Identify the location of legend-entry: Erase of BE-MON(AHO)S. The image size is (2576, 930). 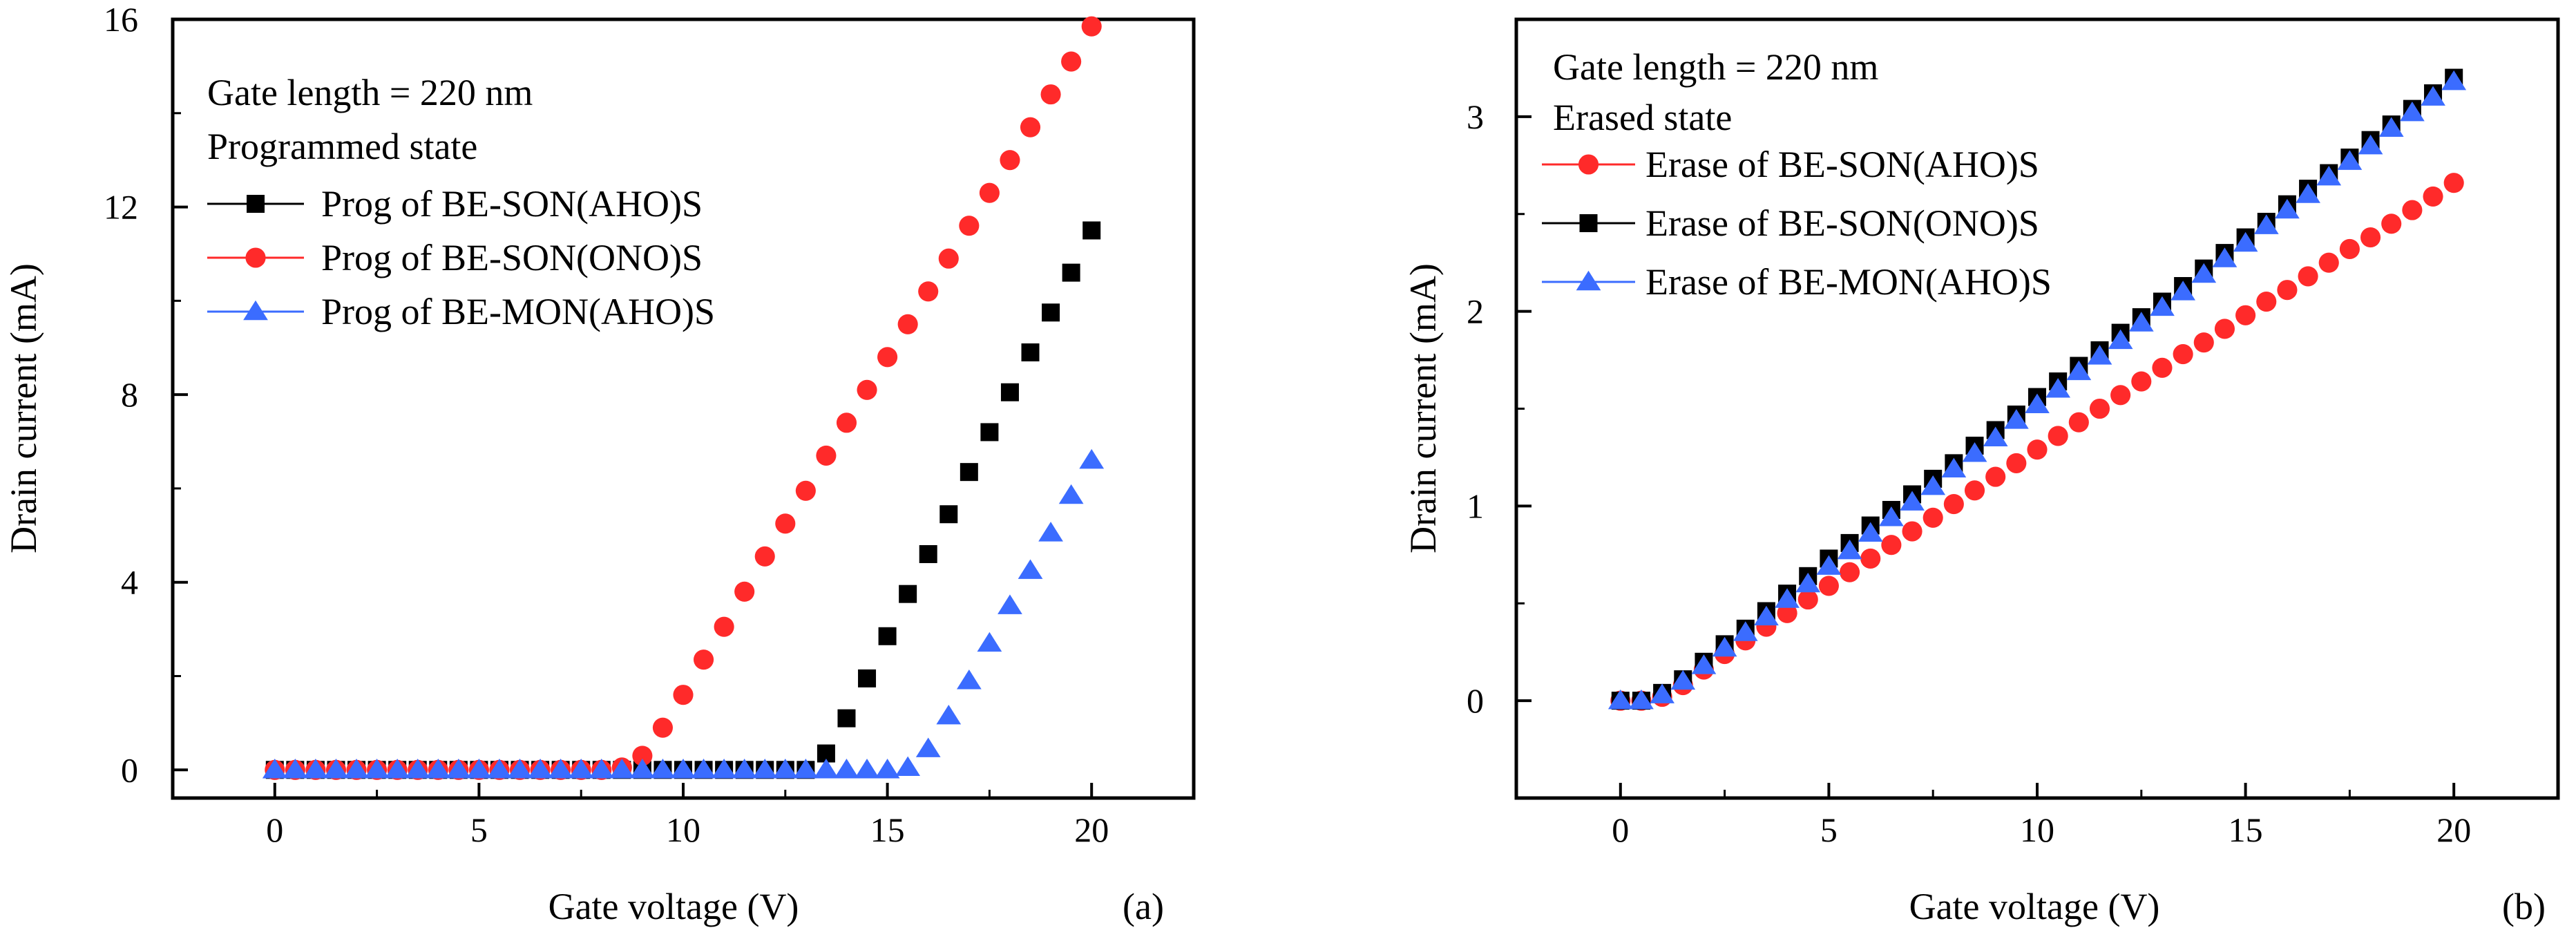
(1797, 282).